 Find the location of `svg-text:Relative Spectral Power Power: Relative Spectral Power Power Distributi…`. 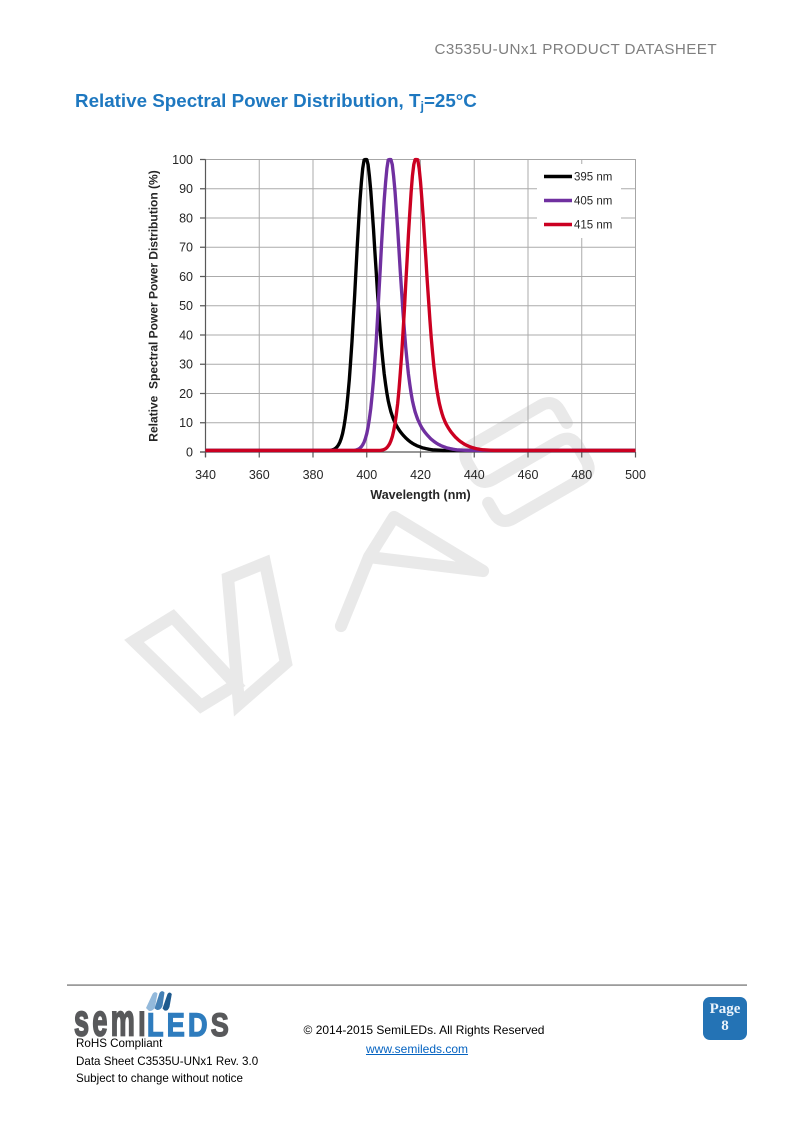

svg-text:Relative Spectral Power Power: Relative Spectral Power Power Distributi… is located at coordinates (154, 305).